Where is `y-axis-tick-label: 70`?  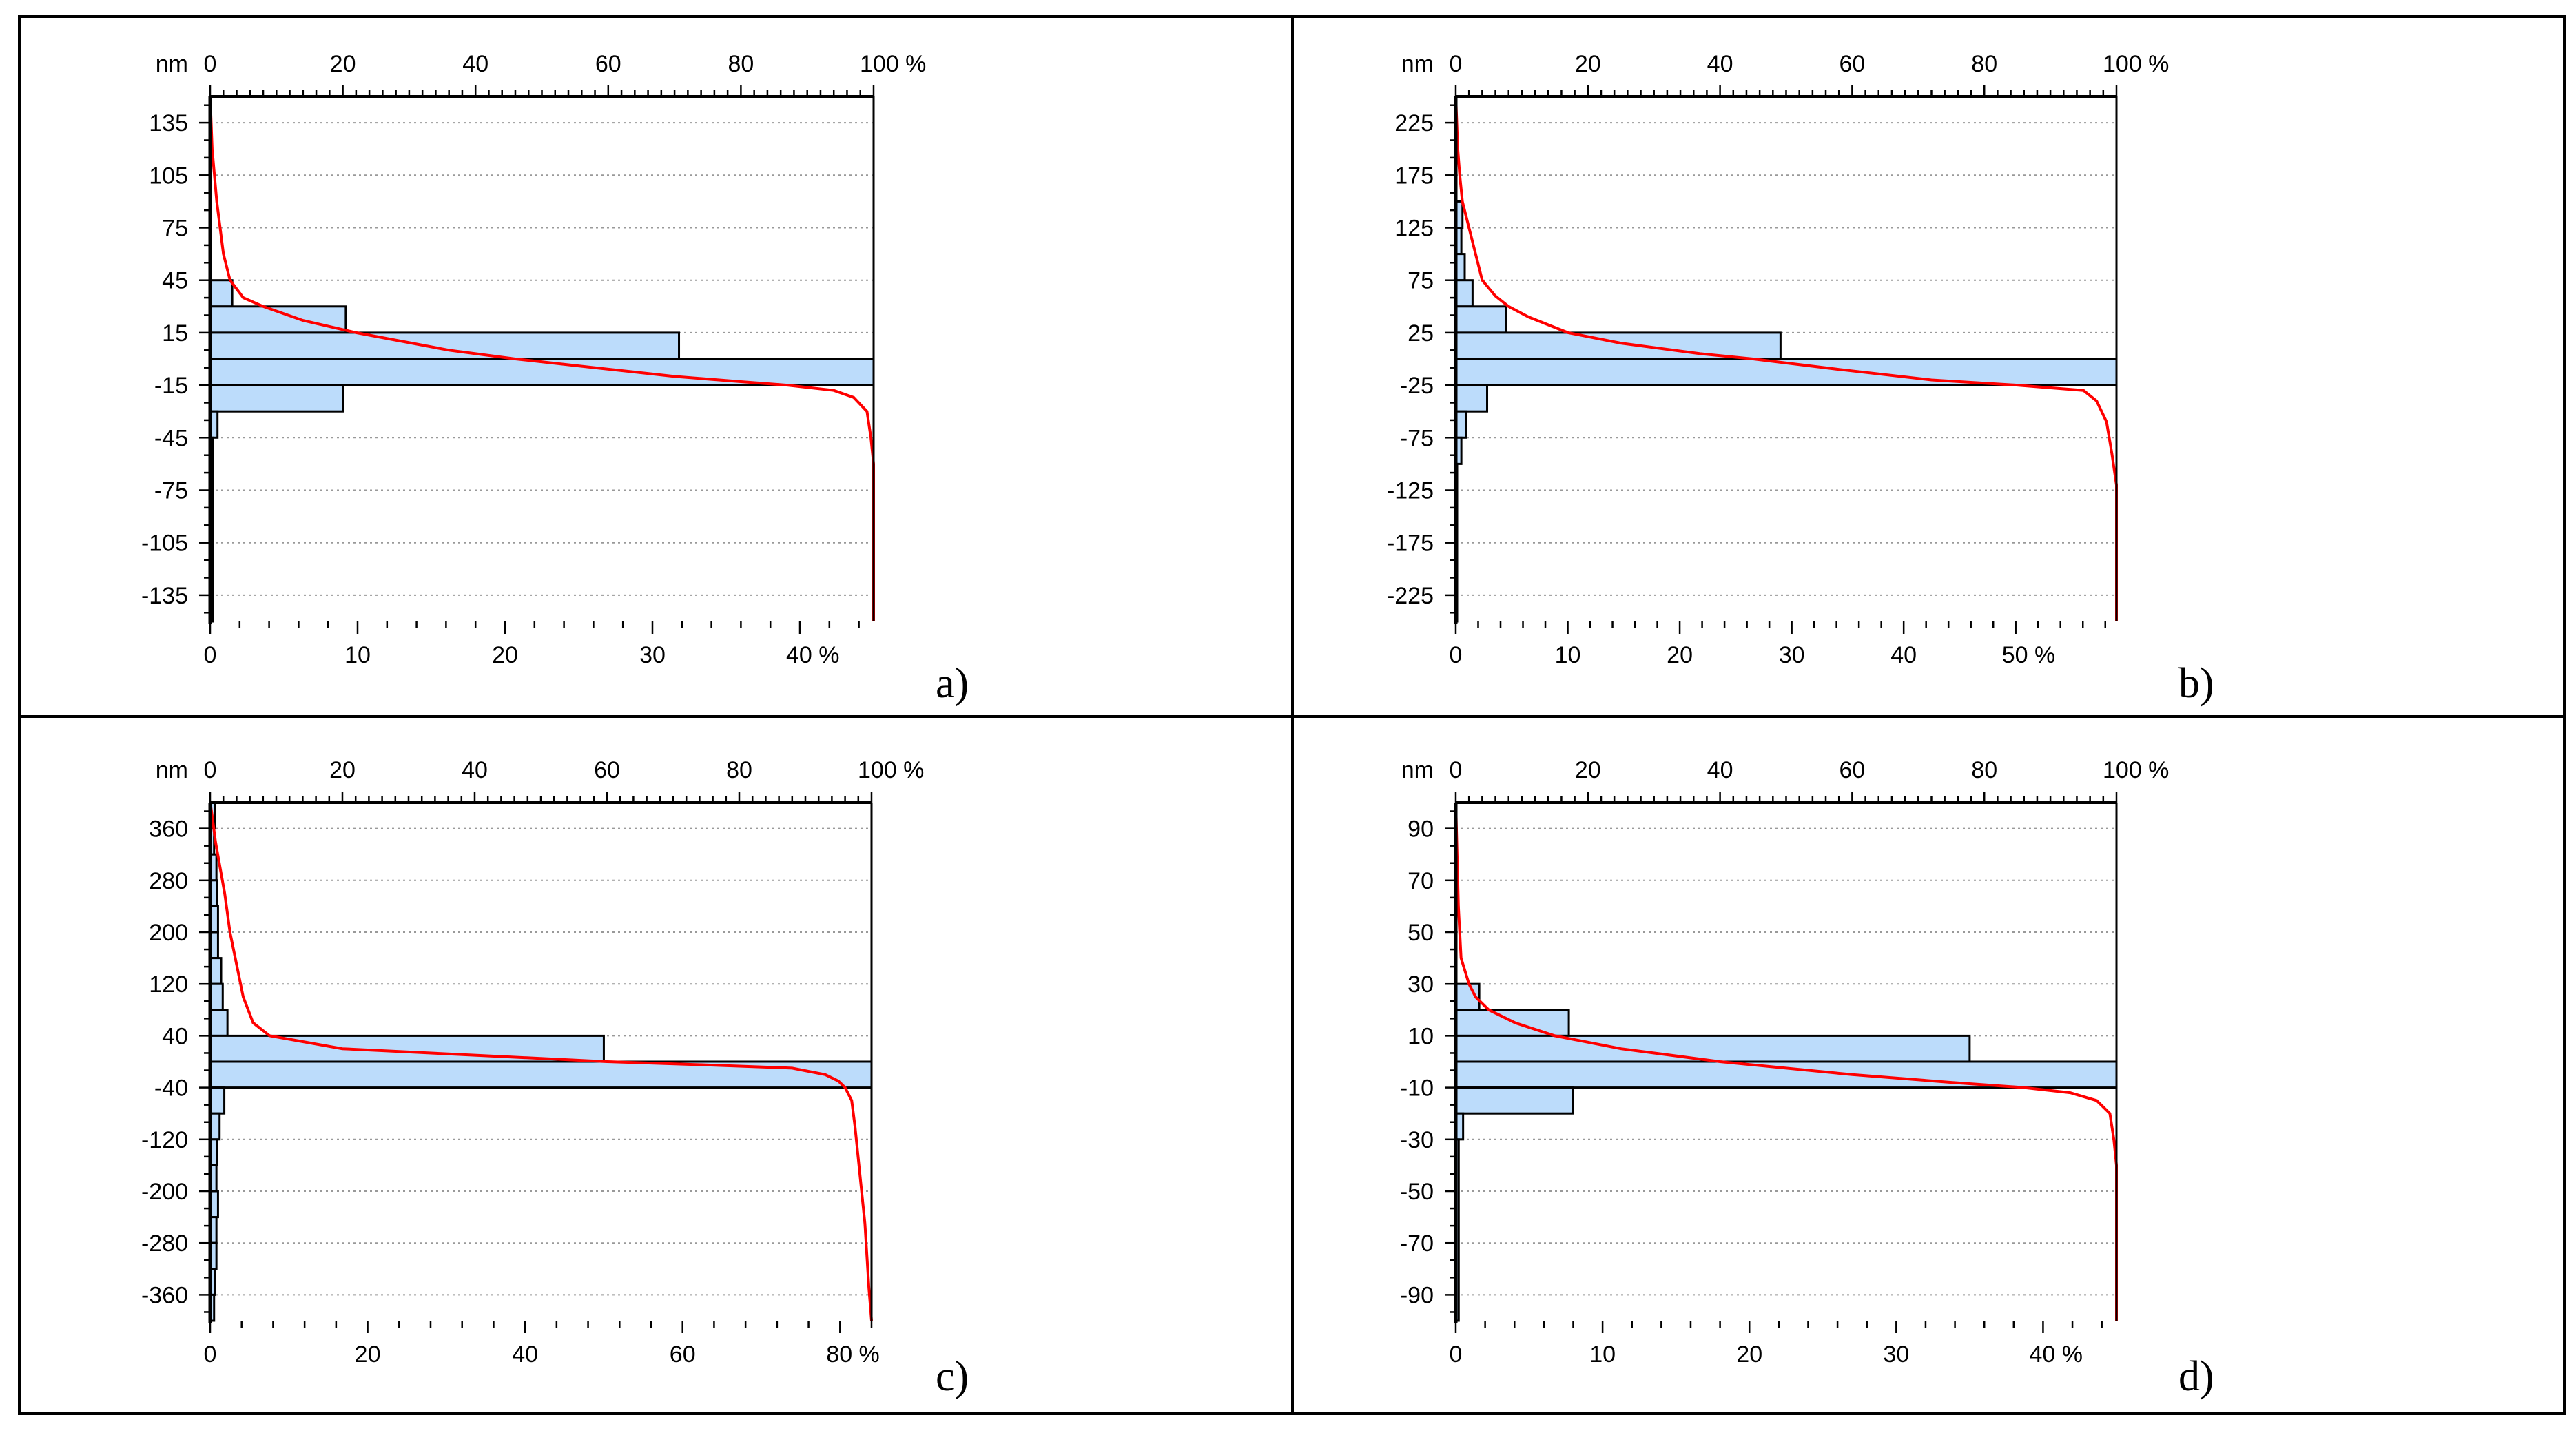 y-axis-tick-label: 70 is located at coordinates (1421, 881).